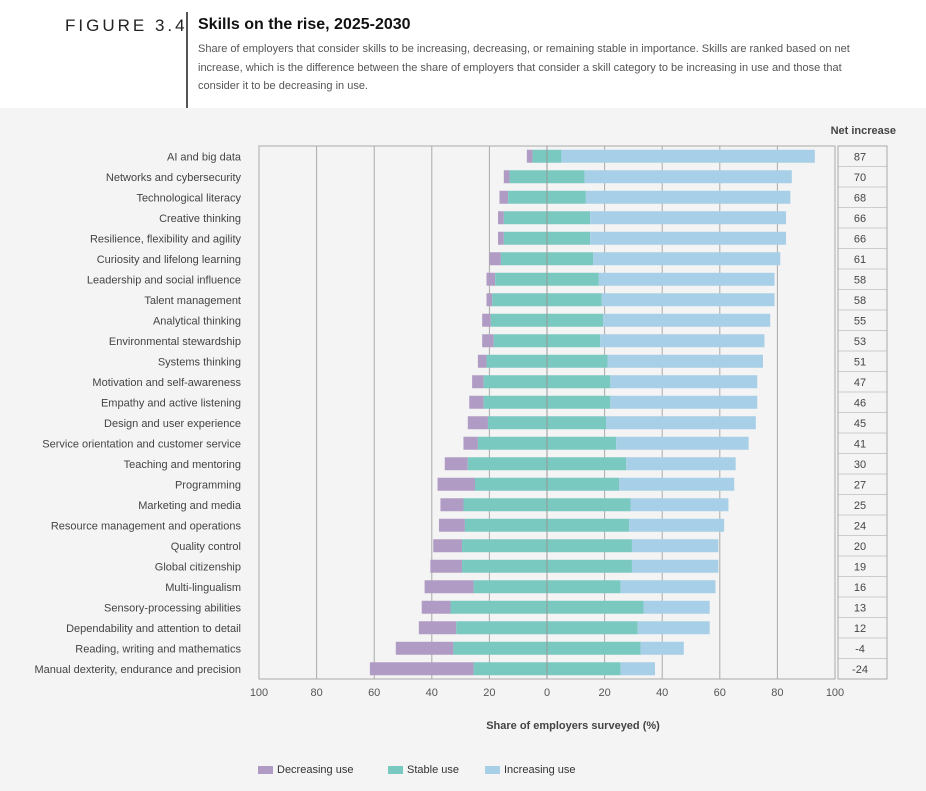 The image size is (926, 791). Describe the element at coordinates (208, 485) in the screenshot. I see `category-label: Programming` at that location.